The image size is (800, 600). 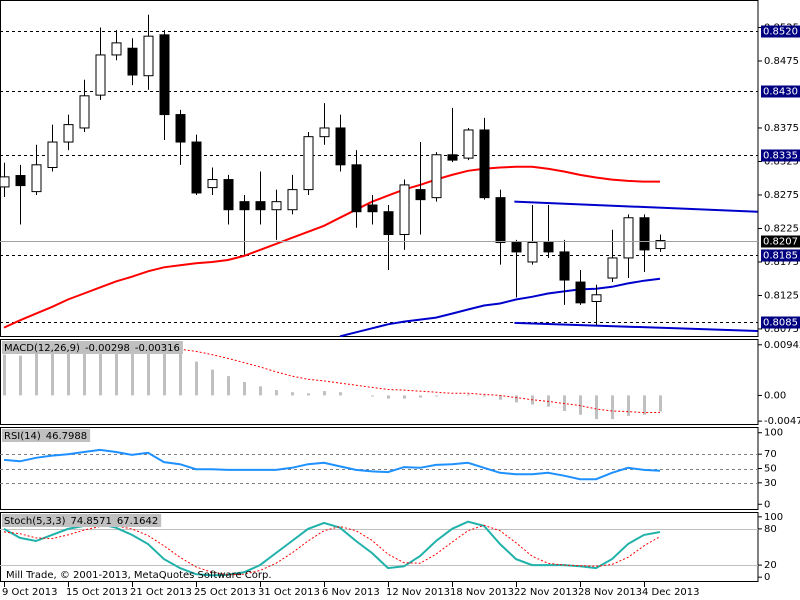 What do you see at coordinates (781, 161) in the screenshot?
I see `y-tick-label: 0.8325` at bounding box center [781, 161].